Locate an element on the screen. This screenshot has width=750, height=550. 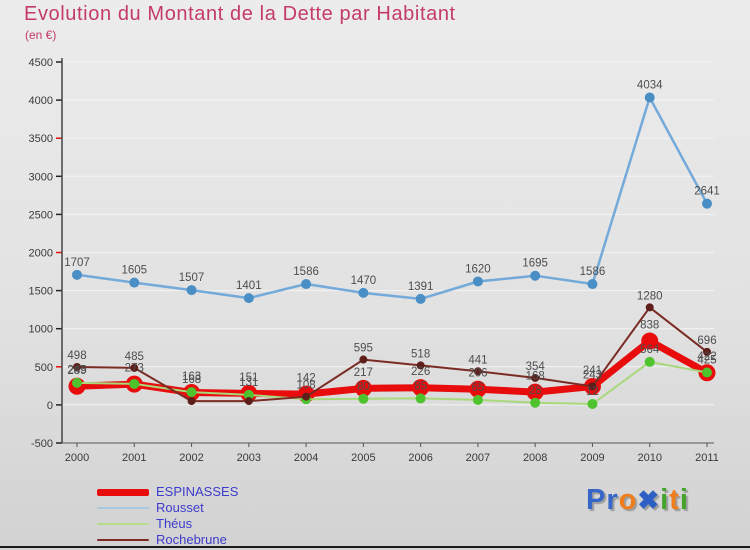
logo-letter: i is located at coordinates (665, 500).